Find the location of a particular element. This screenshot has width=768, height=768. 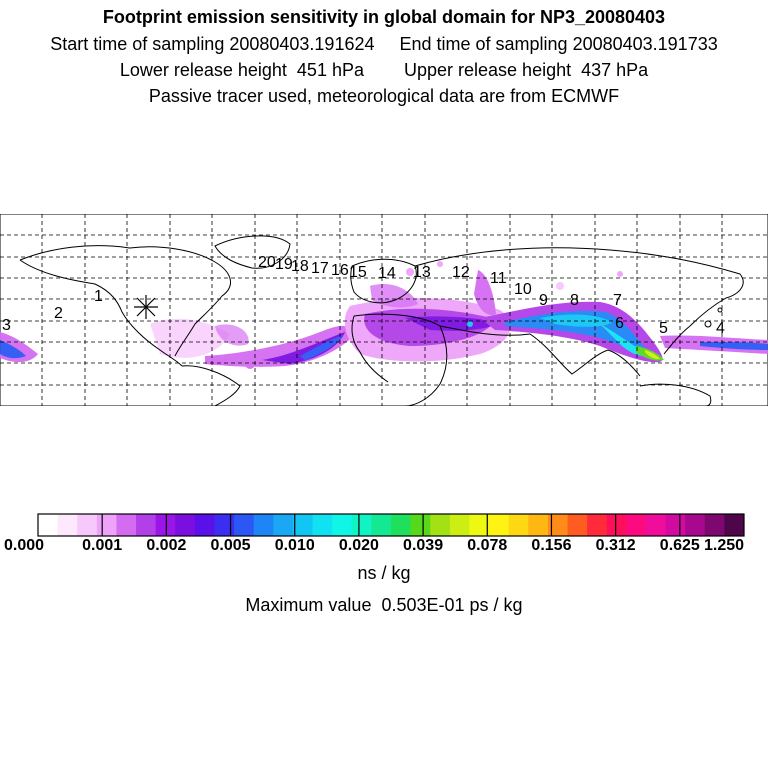

colorbar-tick-label: 0.625 is located at coordinates (679, 545).